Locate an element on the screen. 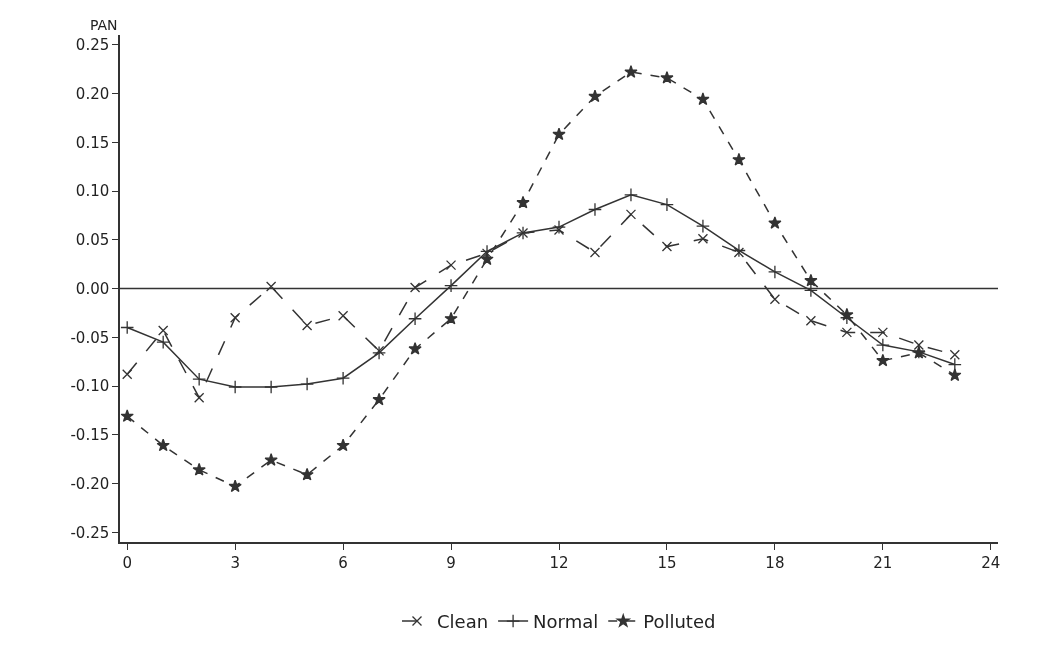 This screenshot has width=1043, height=652. x-tick-label: 24 is located at coordinates (991, 562).